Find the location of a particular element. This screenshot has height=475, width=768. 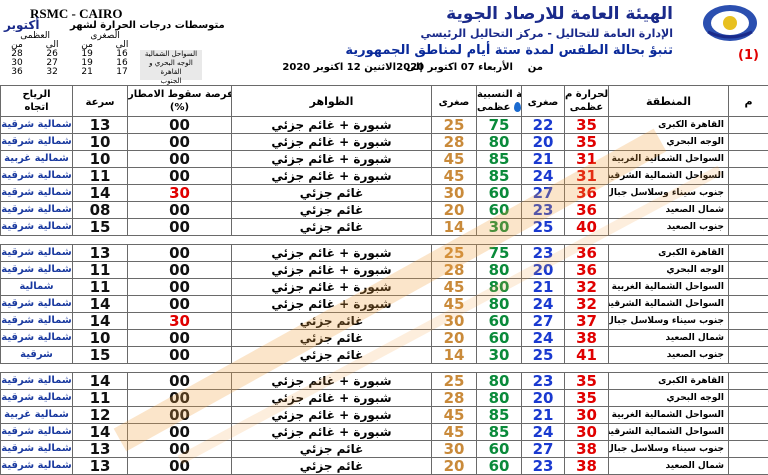

humidity-label: الرطوبة النسبية is located at coordinates (499, 94).